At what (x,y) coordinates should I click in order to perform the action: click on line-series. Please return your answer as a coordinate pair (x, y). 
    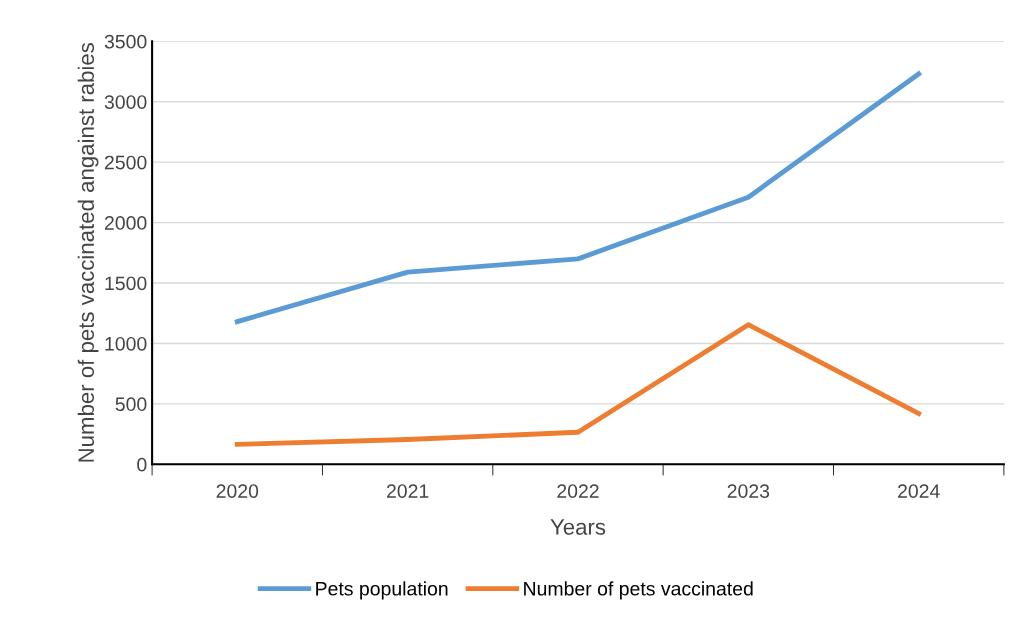
    Looking at the image, I should click on (578, 384).